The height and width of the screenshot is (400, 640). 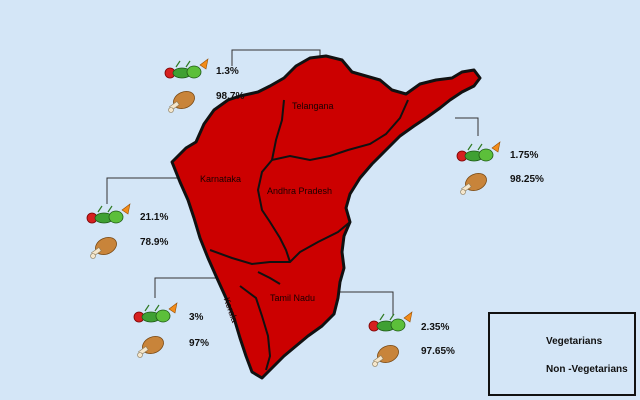 What do you see at coordinates (435, 327) in the screenshot?
I see `tamilnadu-veg-pct: 2.35%` at bounding box center [435, 327].